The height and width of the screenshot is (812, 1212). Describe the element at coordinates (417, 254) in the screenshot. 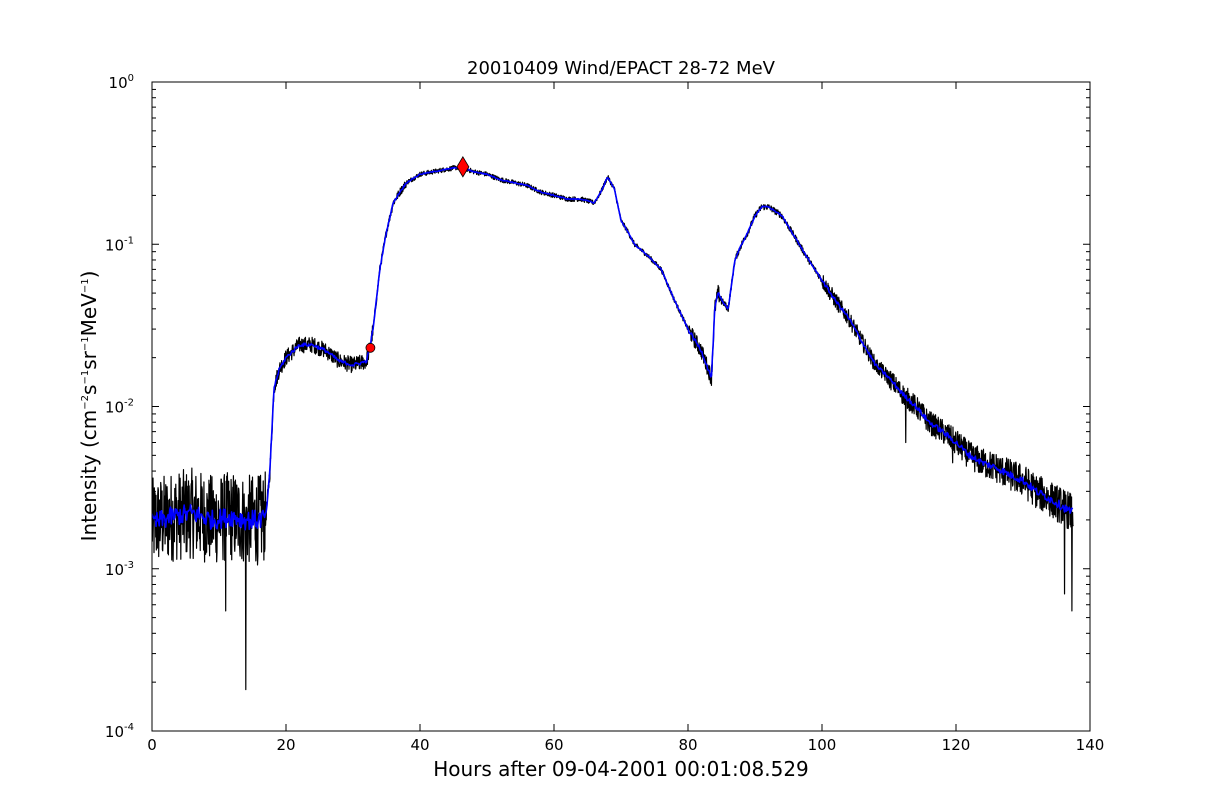

I see `marker-layer` at that location.